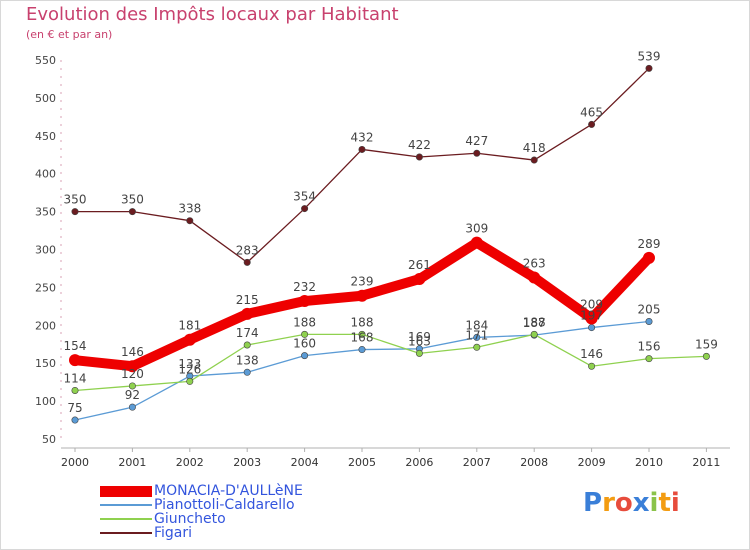  What do you see at coordinates (75, 378) in the screenshot?
I see `data-label-2: 114` at bounding box center [75, 378].